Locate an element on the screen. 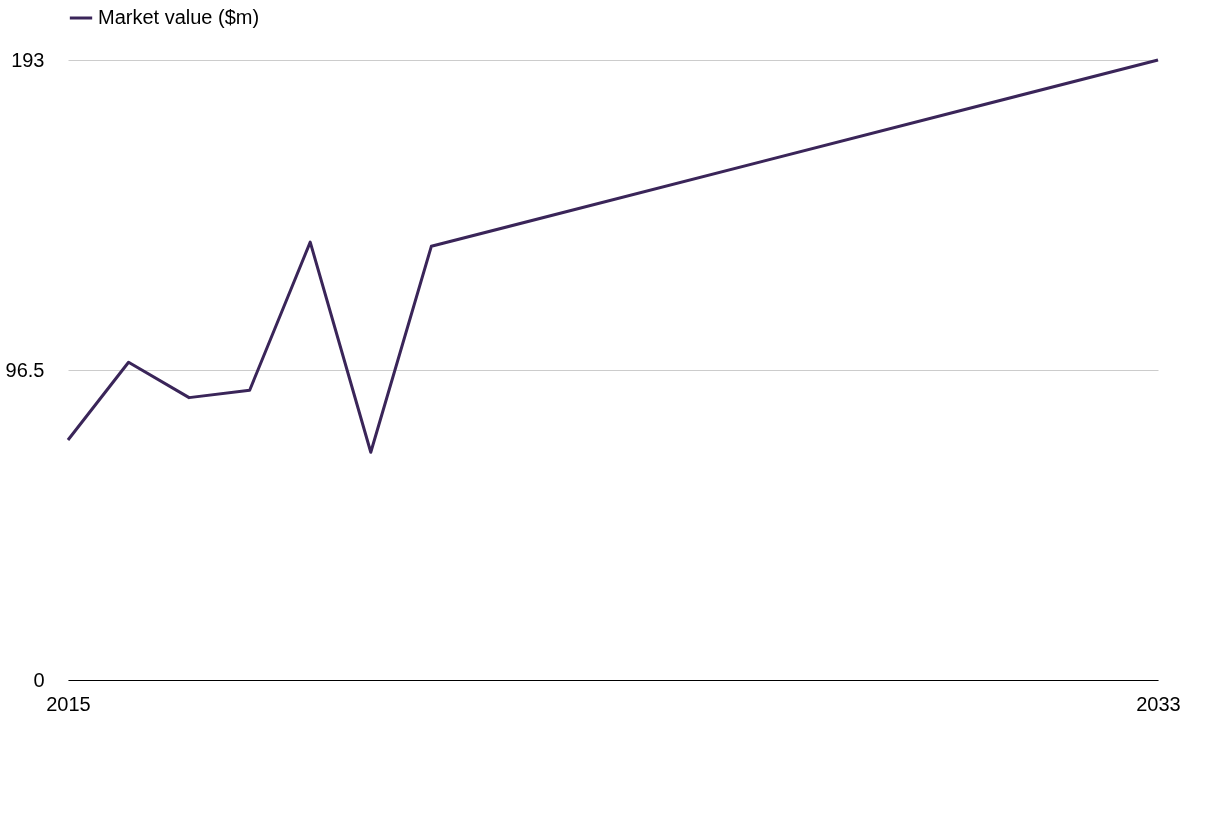  y-tick-label: 193 is located at coordinates (28, 59).